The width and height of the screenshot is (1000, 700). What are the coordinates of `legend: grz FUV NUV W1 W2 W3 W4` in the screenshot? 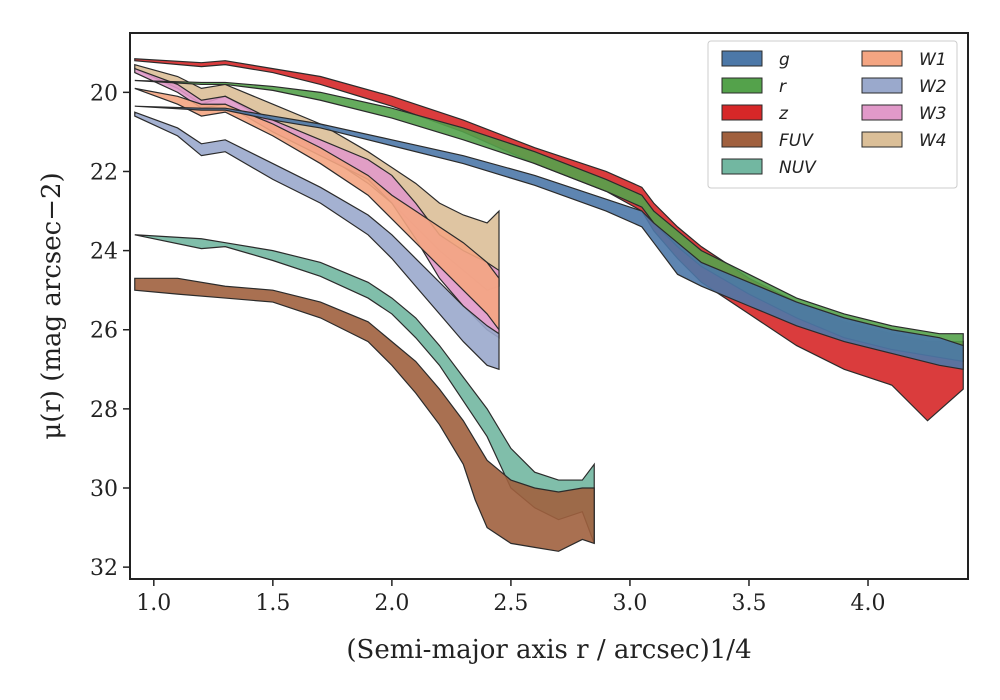 It's located at (832, 114).